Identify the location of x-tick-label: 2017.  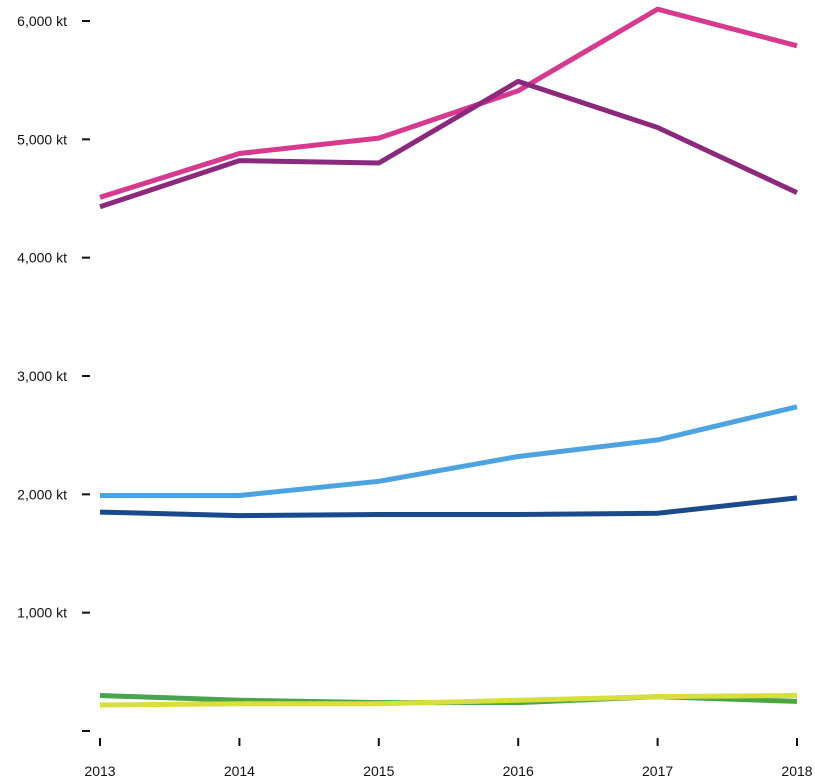
(657, 771).